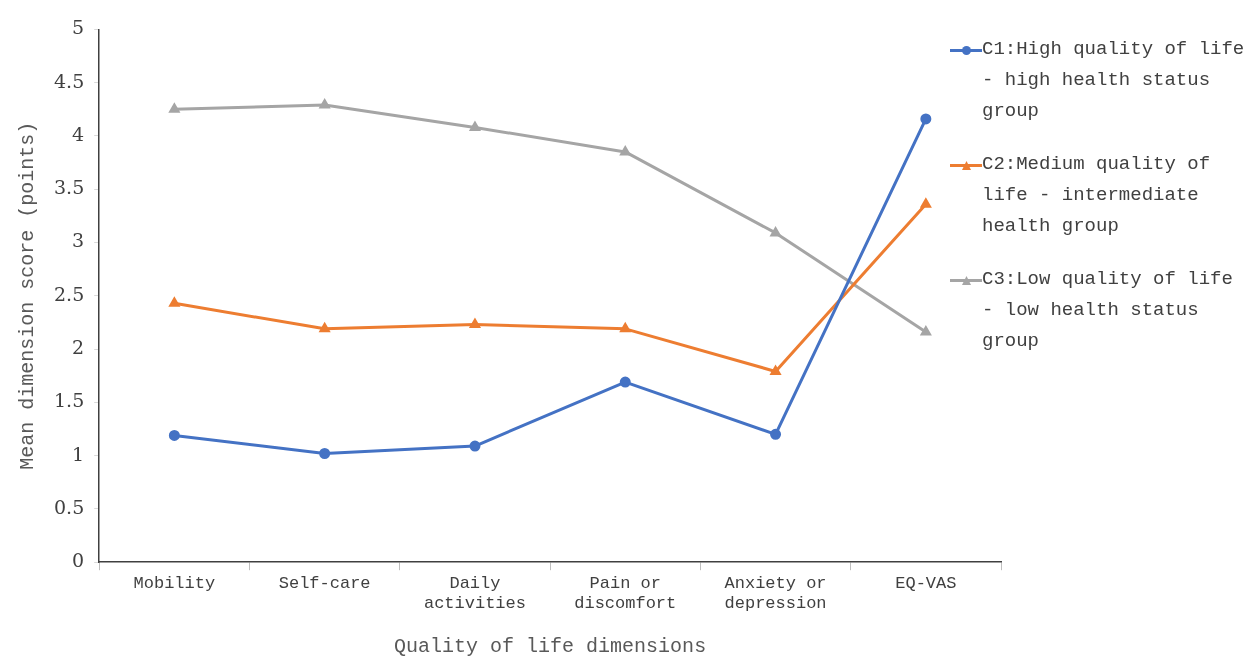 The width and height of the screenshot is (1258, 667). Describe the element at coordinates (69, 506) in the screenshot. I see `y-tick-label: 0.5` at that location.